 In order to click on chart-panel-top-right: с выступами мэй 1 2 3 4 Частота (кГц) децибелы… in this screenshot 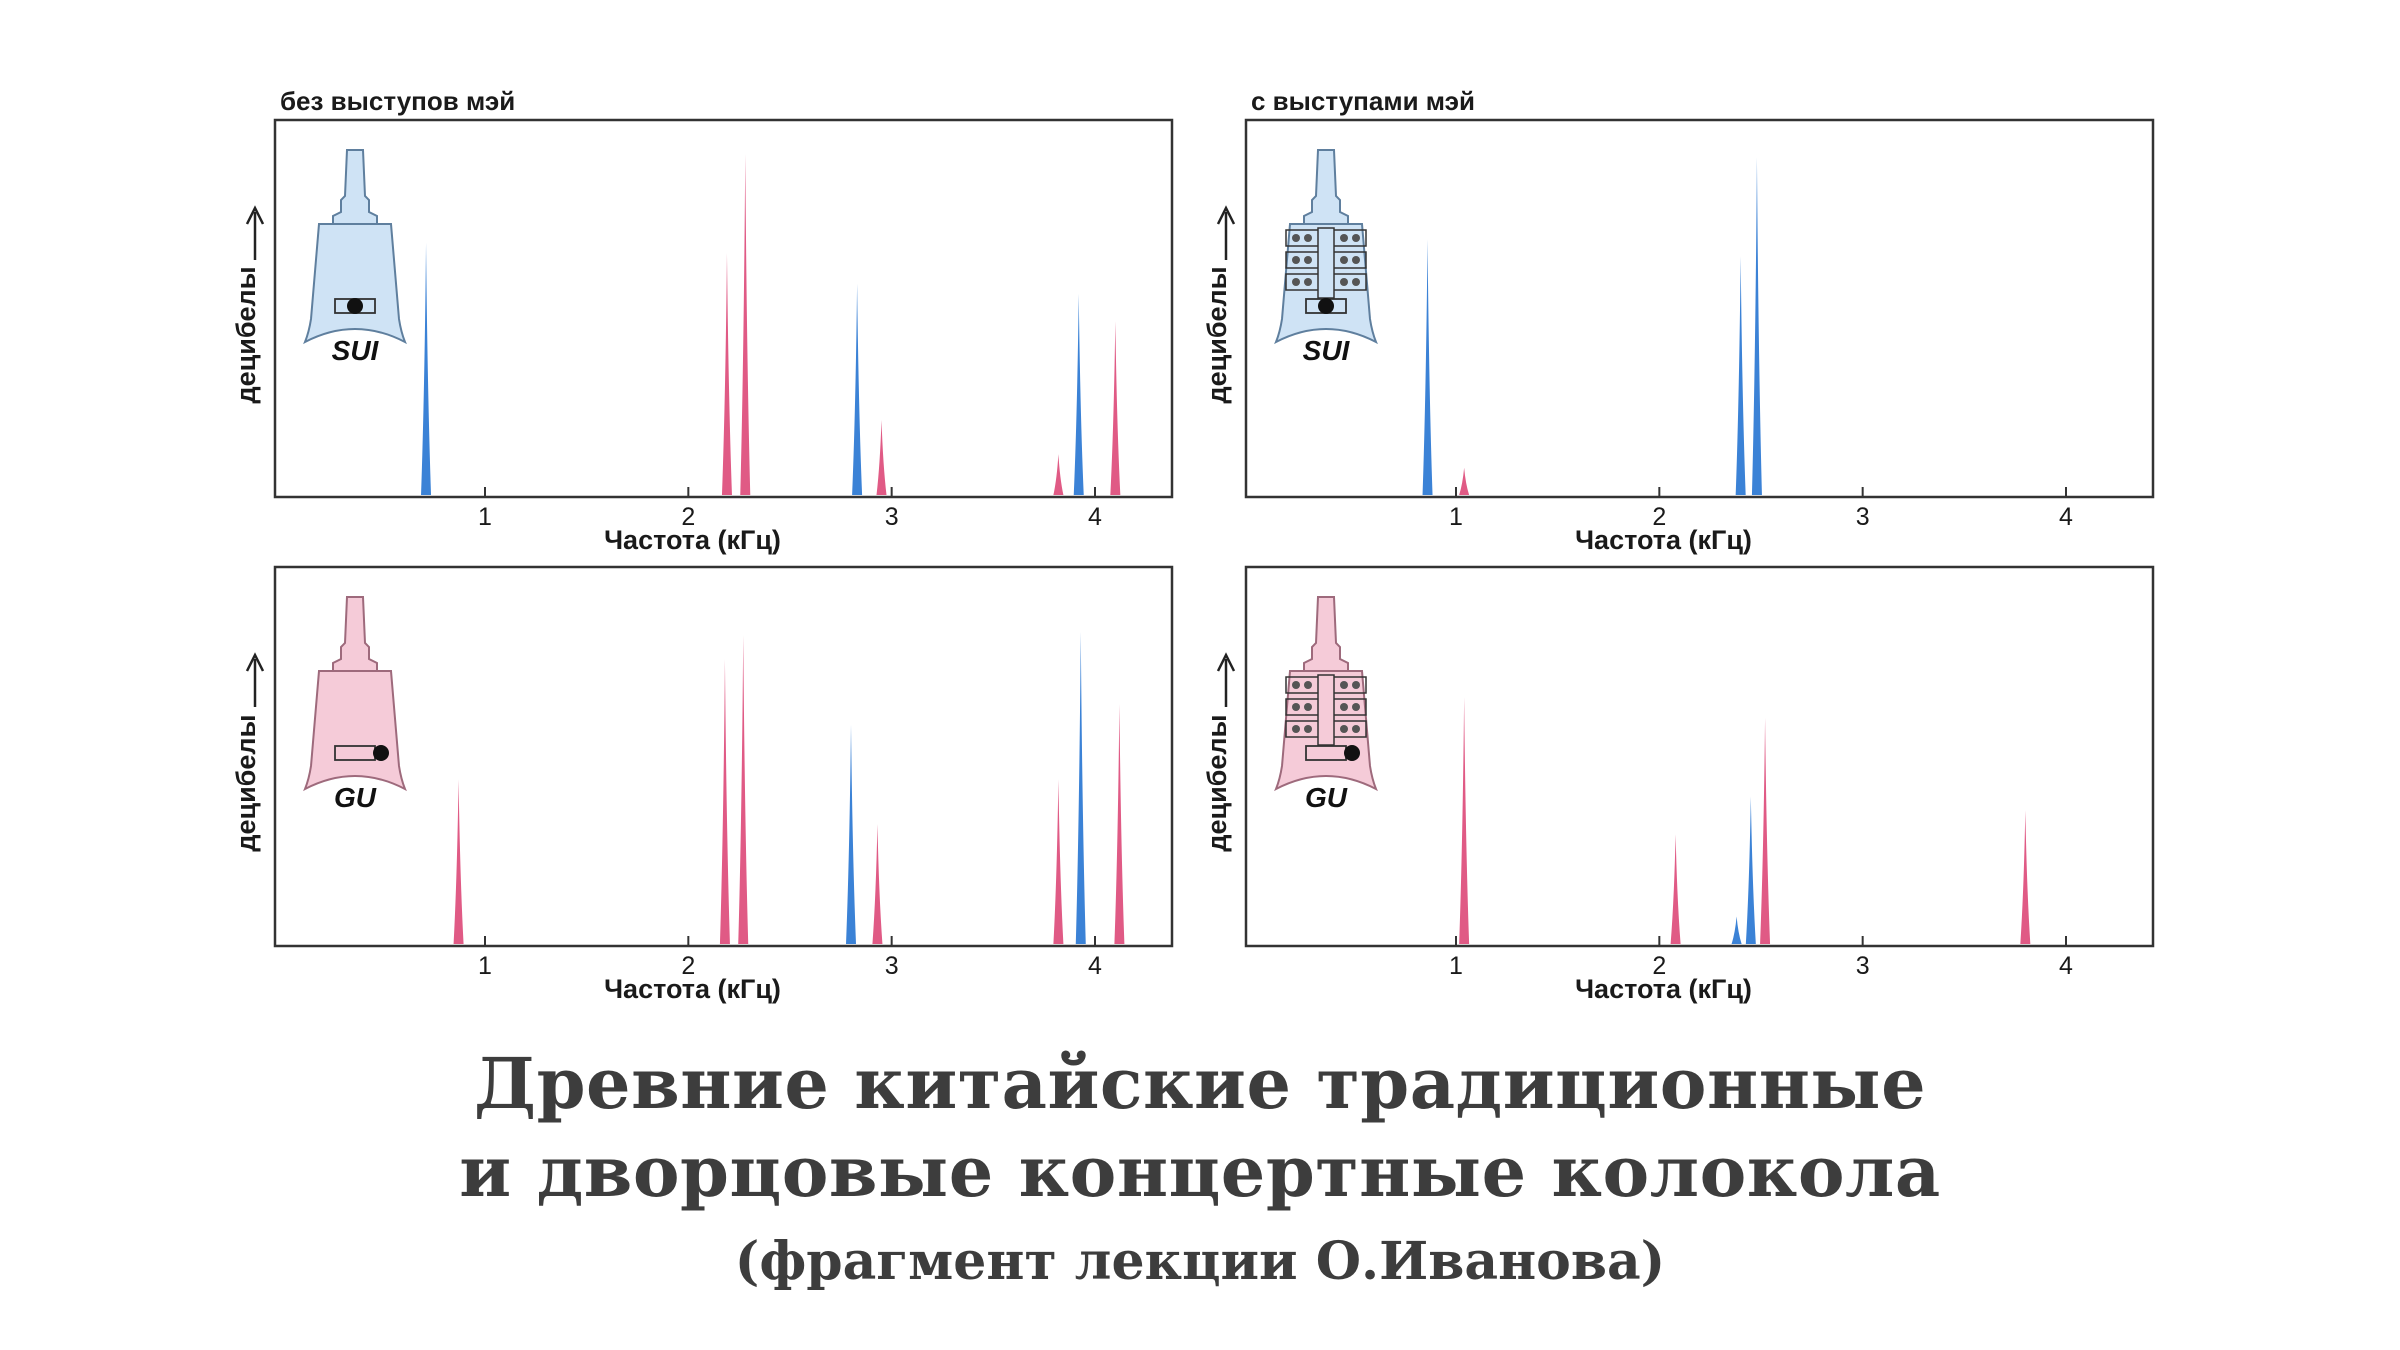, I will do `click(1678, 320)`.